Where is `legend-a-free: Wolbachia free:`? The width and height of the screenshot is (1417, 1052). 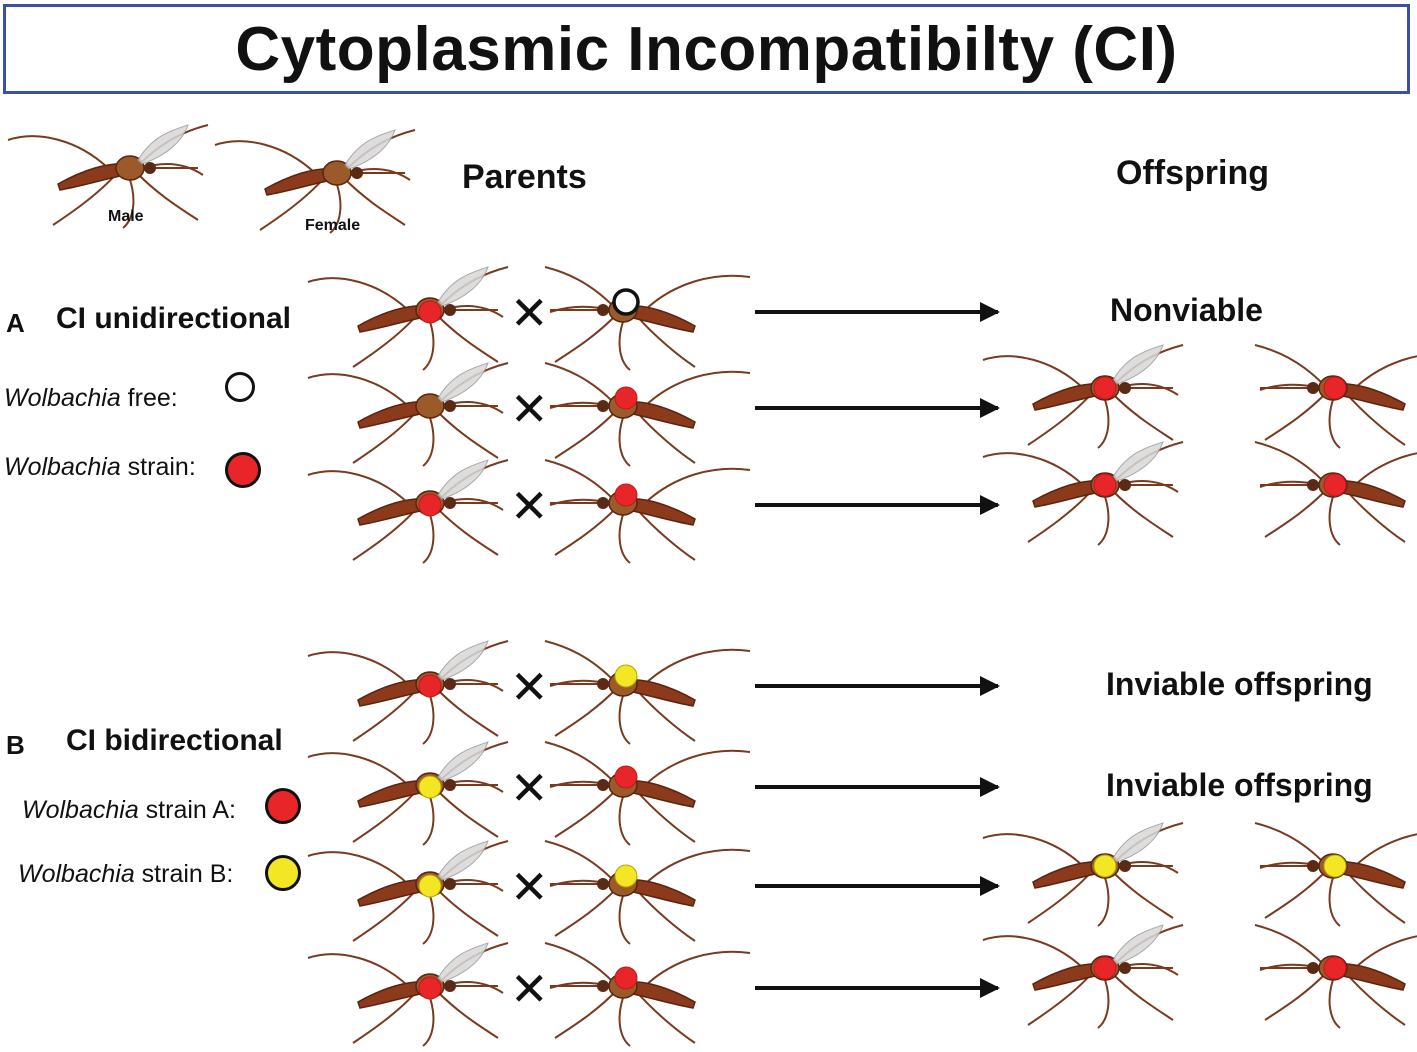
legend-a-free: Wolbachia free: is located at coordinates (91, 398).